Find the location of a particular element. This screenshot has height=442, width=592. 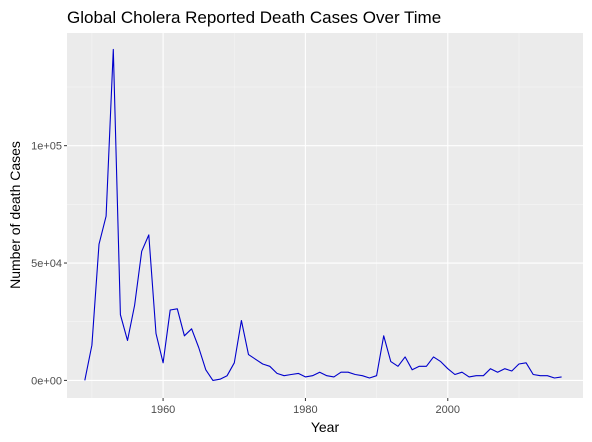

x-tick-label: 2000 is located at coordinates (448, 410).